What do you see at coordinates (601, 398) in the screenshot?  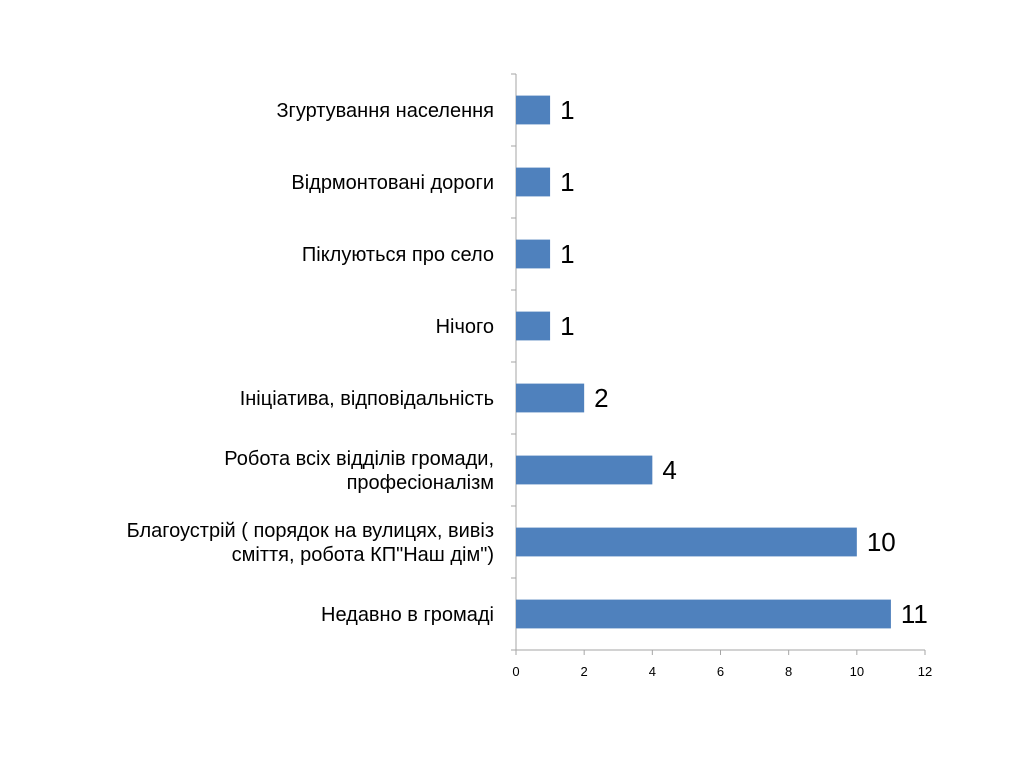 I see `data-label: 2` at bounding box center [601, 398].